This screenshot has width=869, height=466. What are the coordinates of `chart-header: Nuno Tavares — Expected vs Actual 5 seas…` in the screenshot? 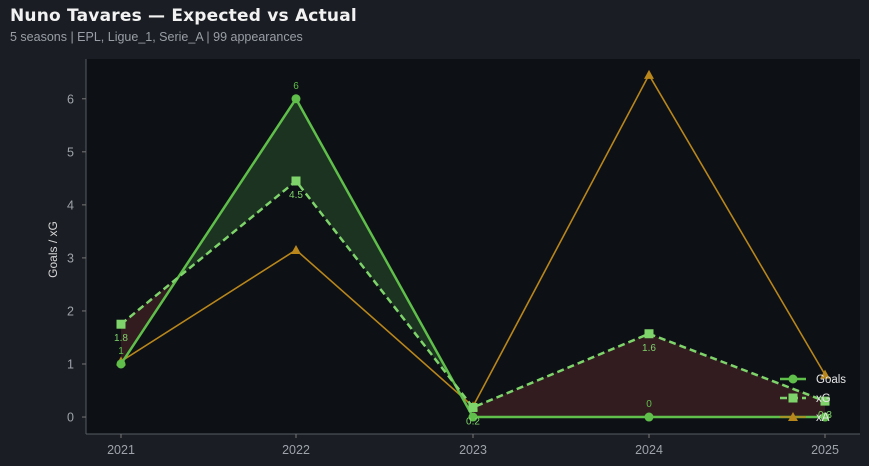 It's located at (183, 25).